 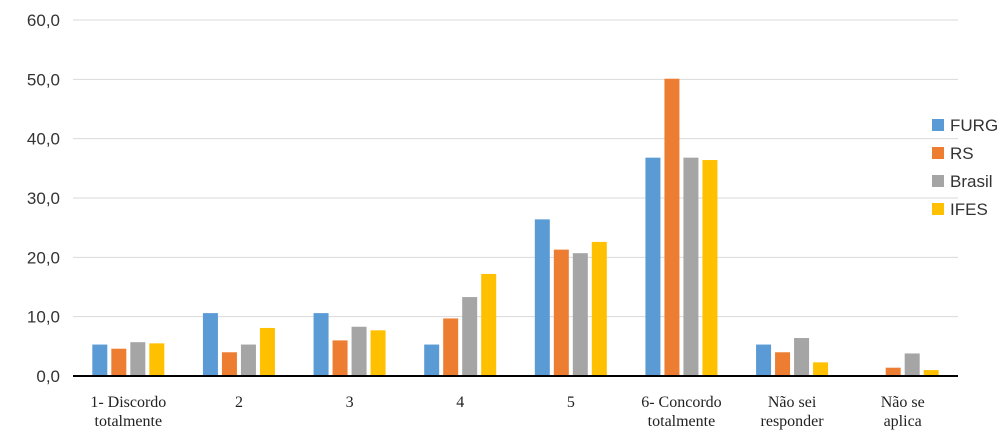 I want to click on x-category-label: 4, so click(x=460, y=402).